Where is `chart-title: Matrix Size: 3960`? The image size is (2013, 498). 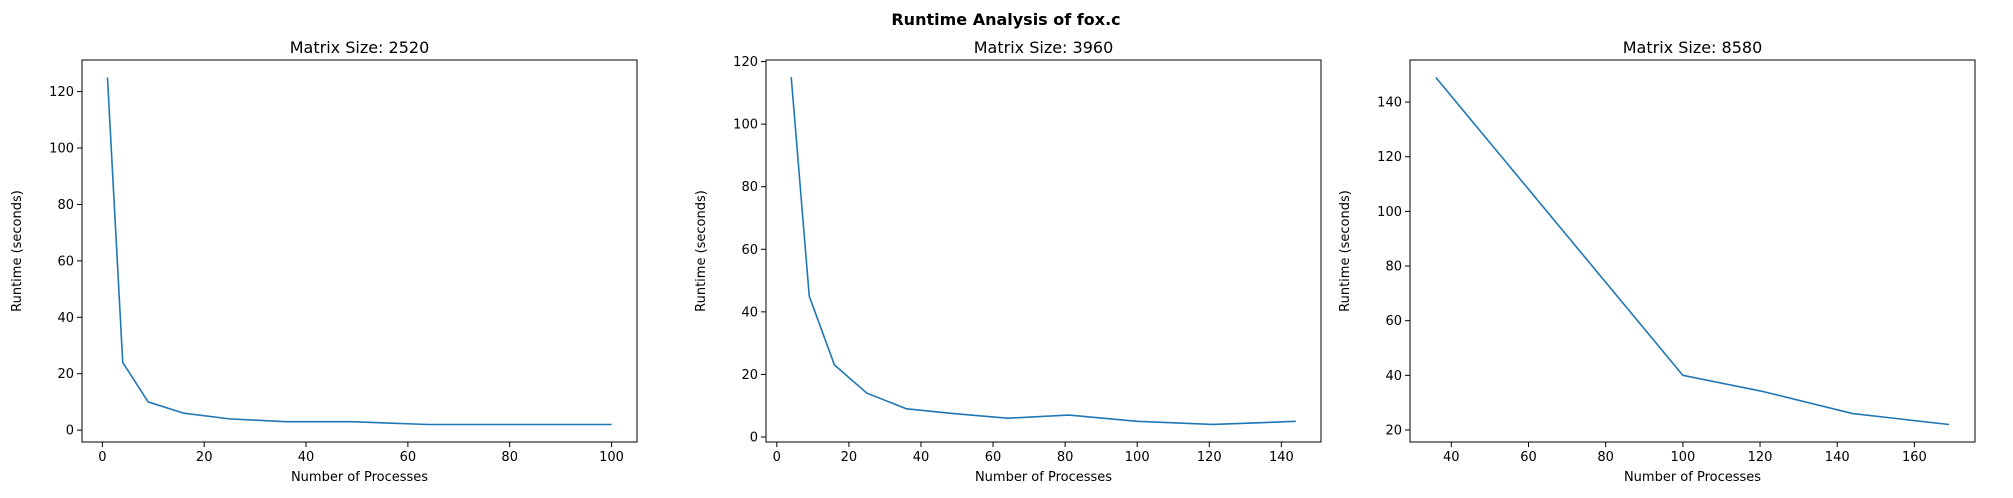 chart-title: Matrix Size: 3960 is located at coordinates (1044, 47).